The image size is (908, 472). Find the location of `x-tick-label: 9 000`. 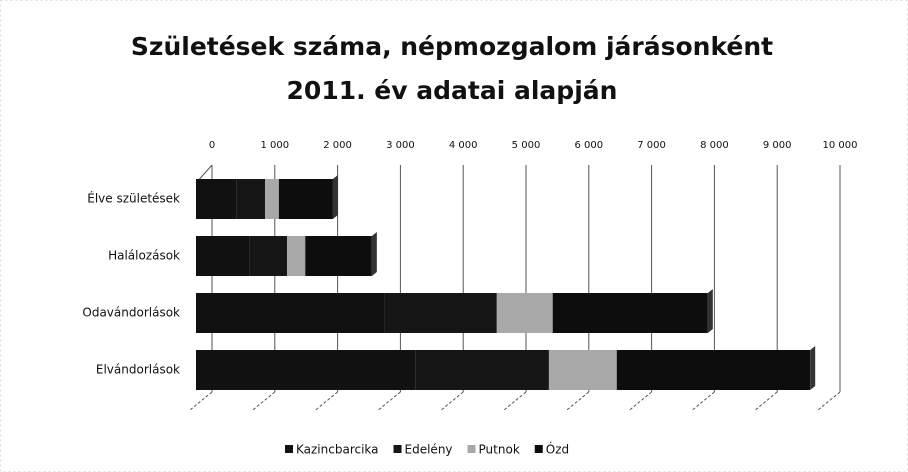

x-tick-label: 9 000 is located at coordinates (777, 145).